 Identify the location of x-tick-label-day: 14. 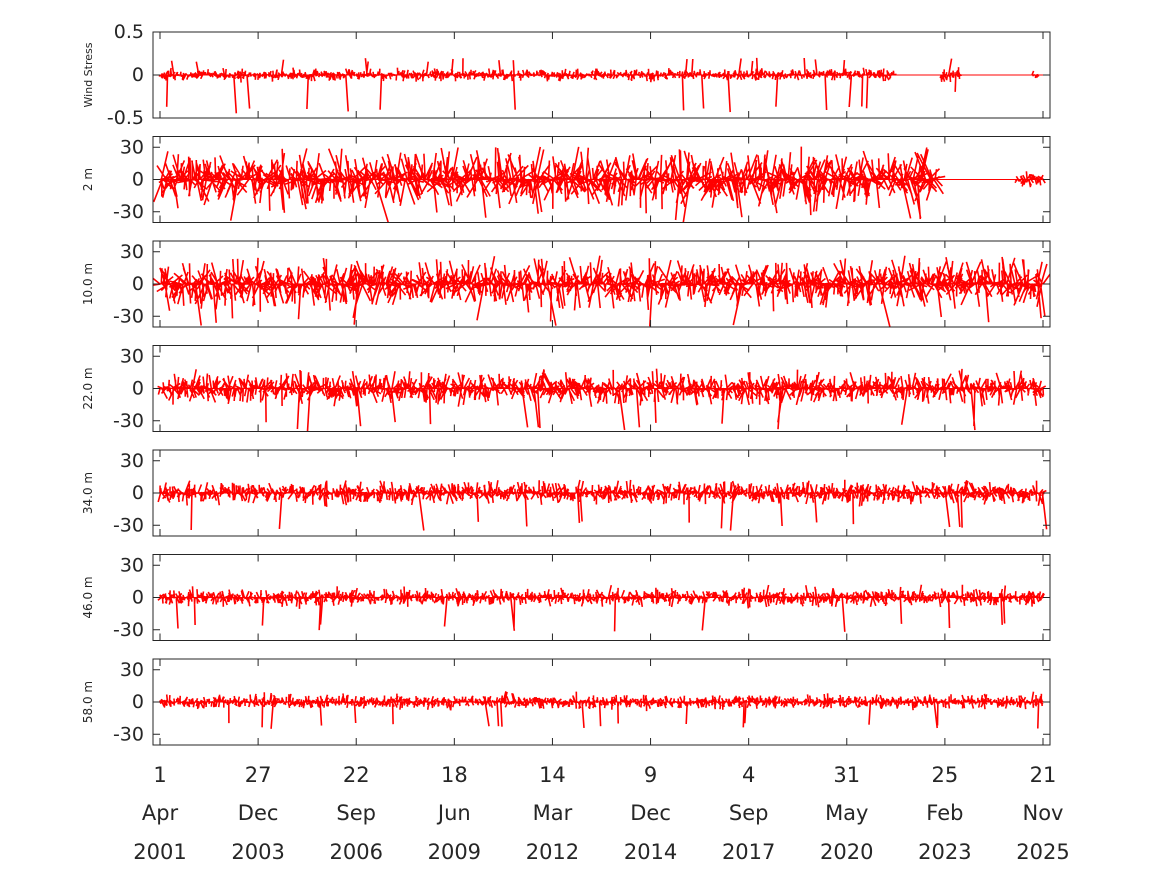
(552, 775).